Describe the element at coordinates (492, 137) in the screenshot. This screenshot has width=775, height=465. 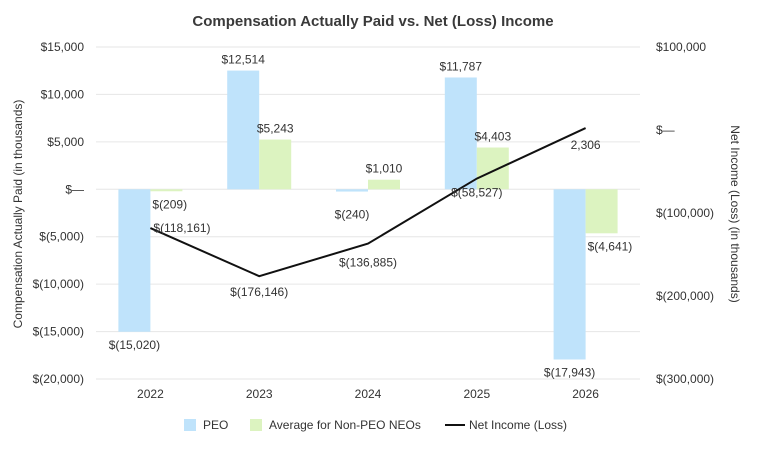
I see `data-label: $4,403` at that location.